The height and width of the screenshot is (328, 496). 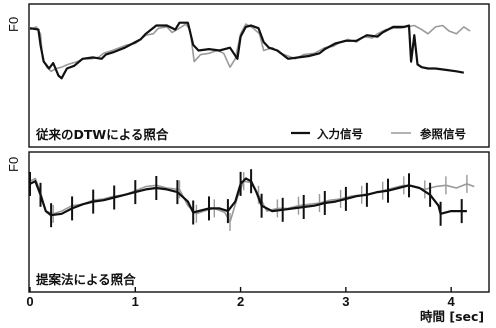 I want to click on x-tick-label-1: 1, so click(x=135, y=301).